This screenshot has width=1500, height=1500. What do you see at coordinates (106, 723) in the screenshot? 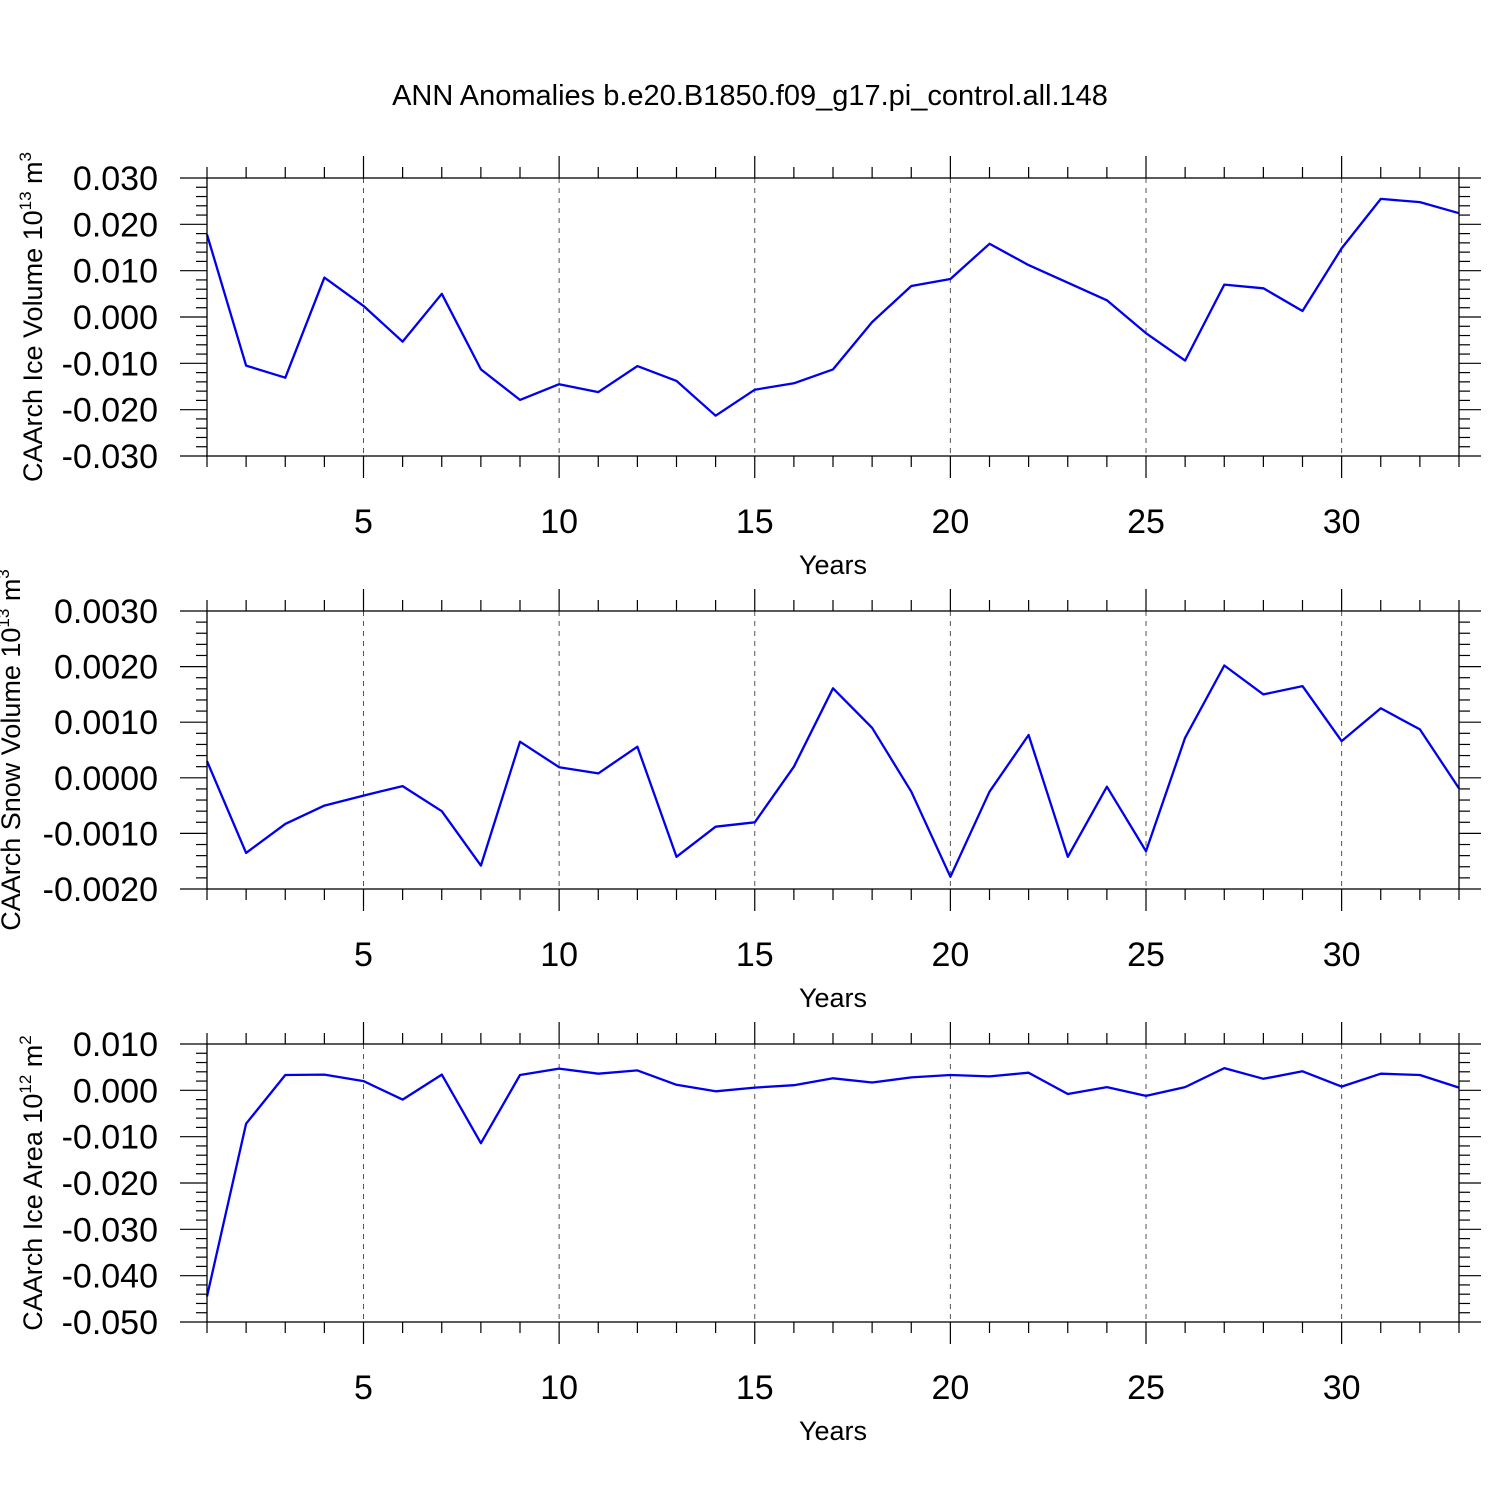
I see `y-tick-label: 0.0010` at bounding box center [106, 723].